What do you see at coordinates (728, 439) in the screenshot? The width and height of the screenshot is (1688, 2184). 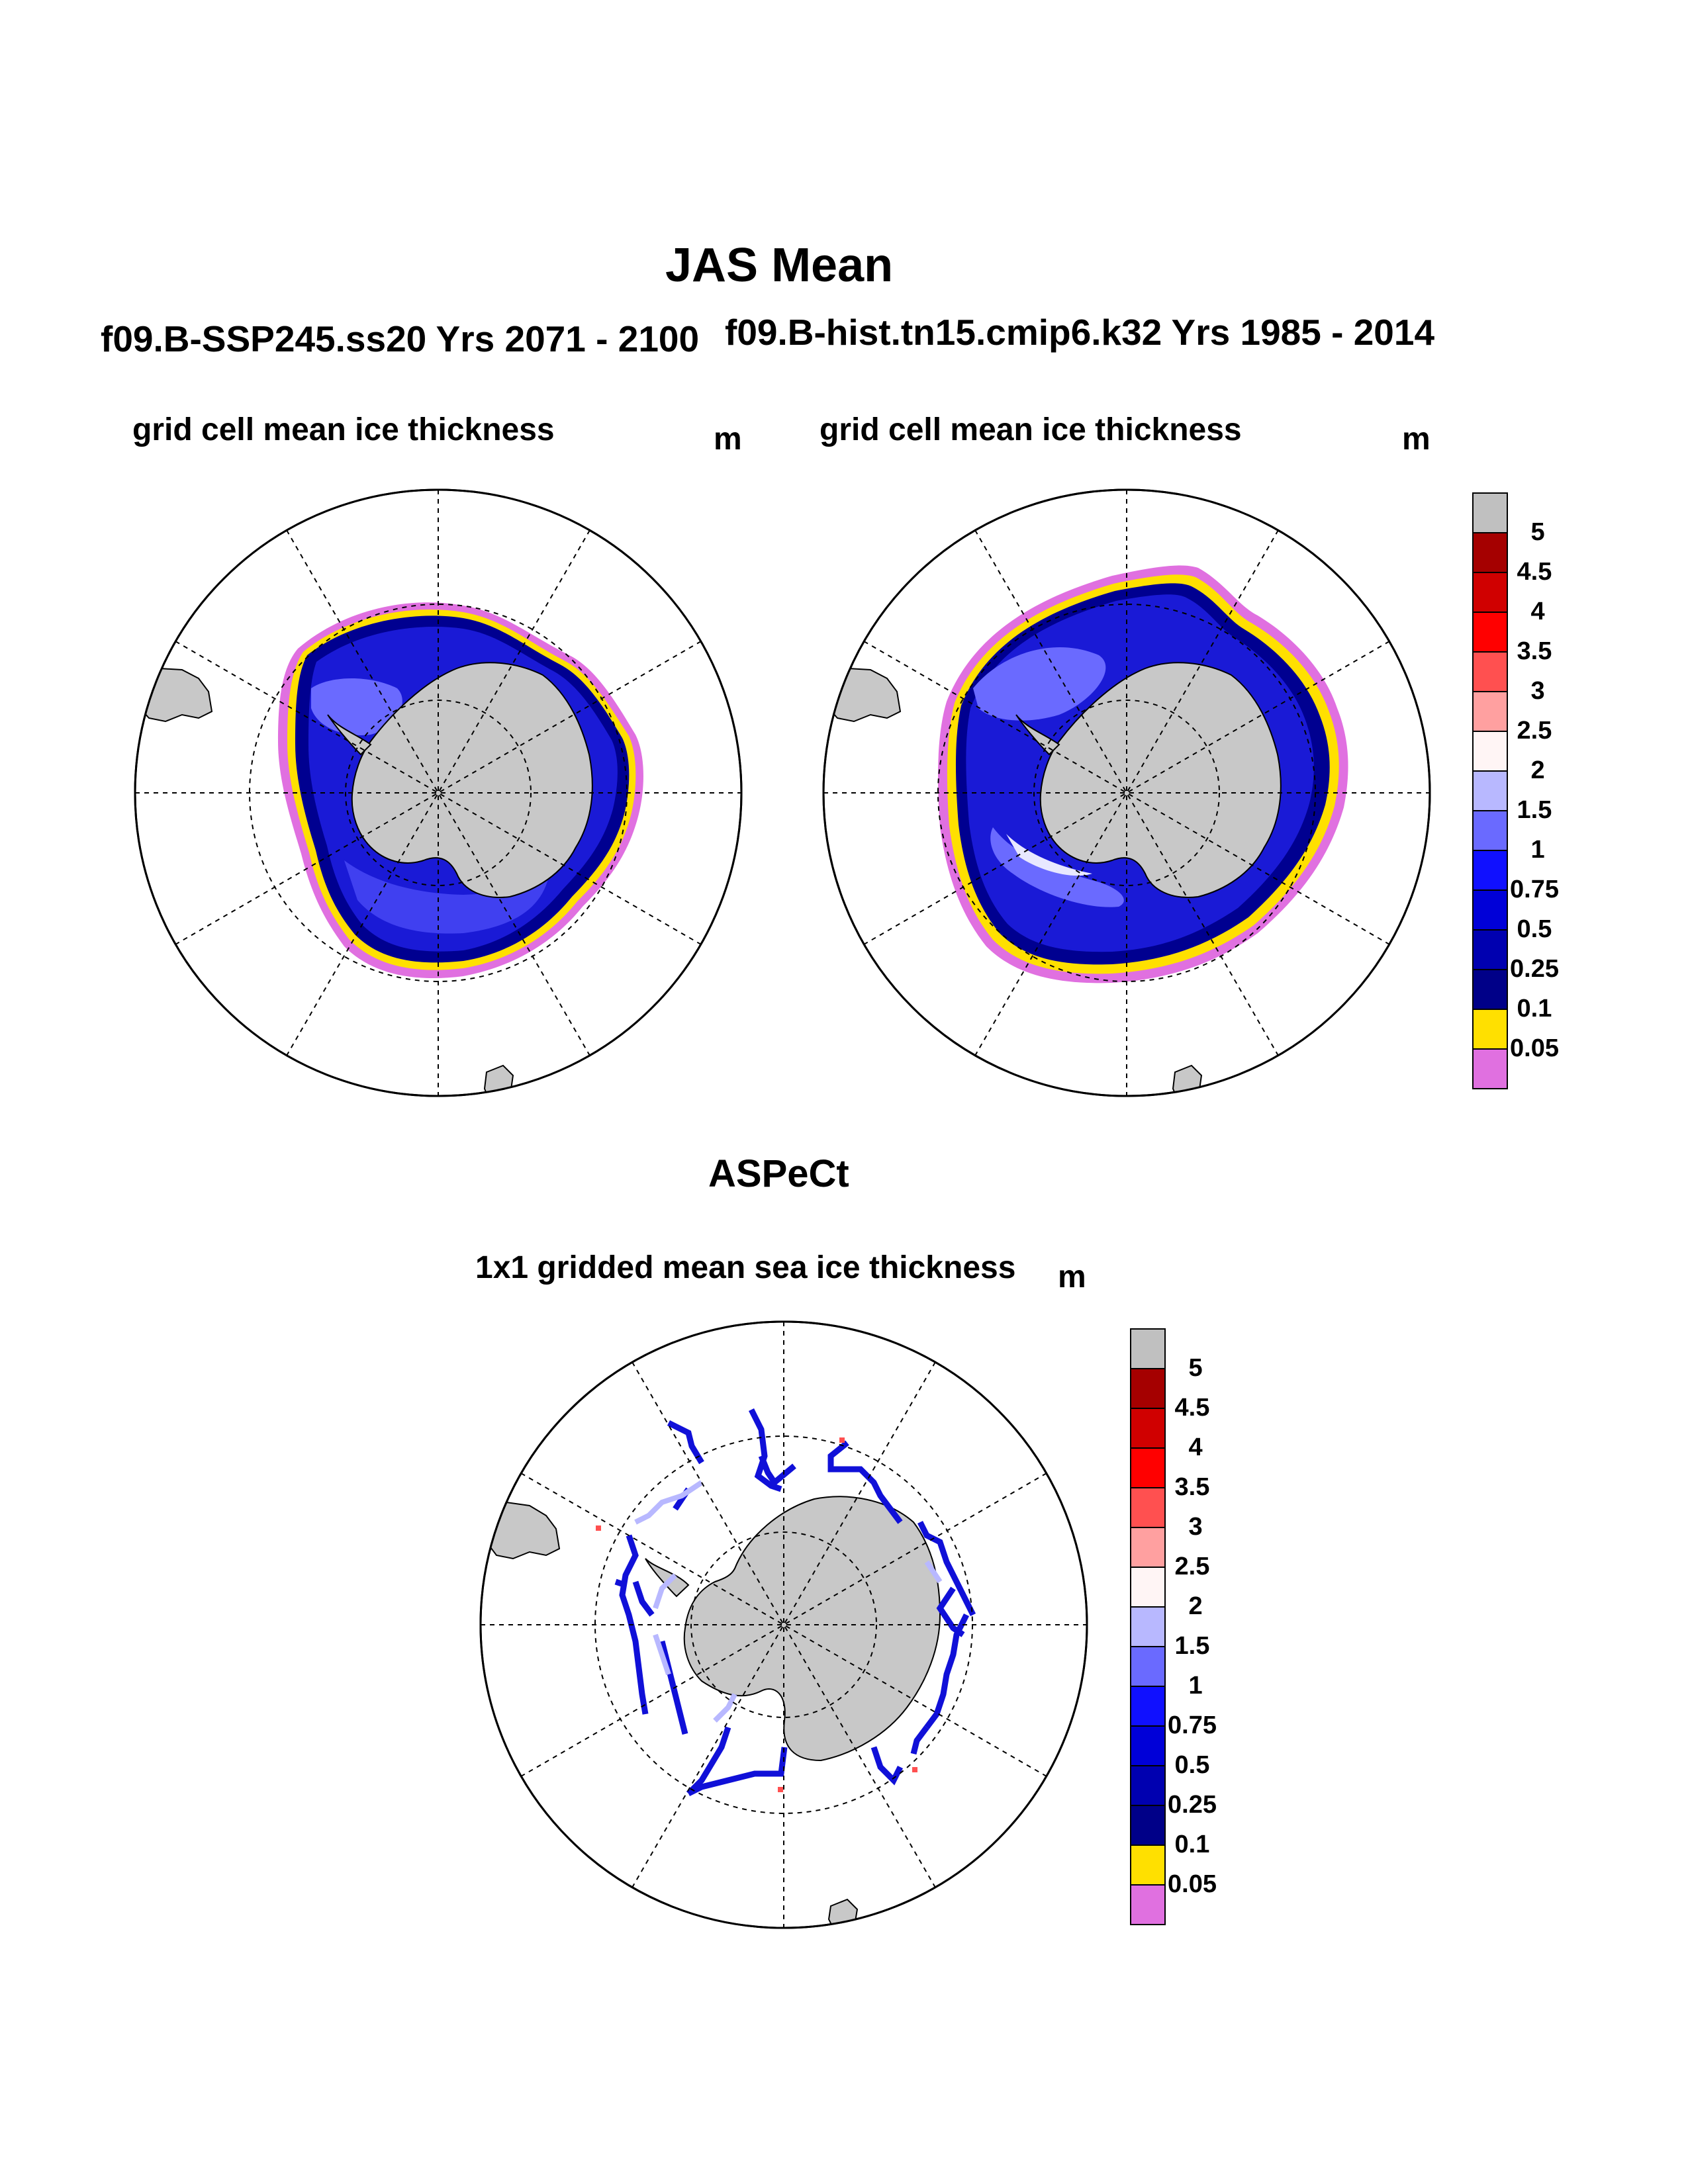 I see `unit-label-top-left: m` at bounding box center [728, 439].